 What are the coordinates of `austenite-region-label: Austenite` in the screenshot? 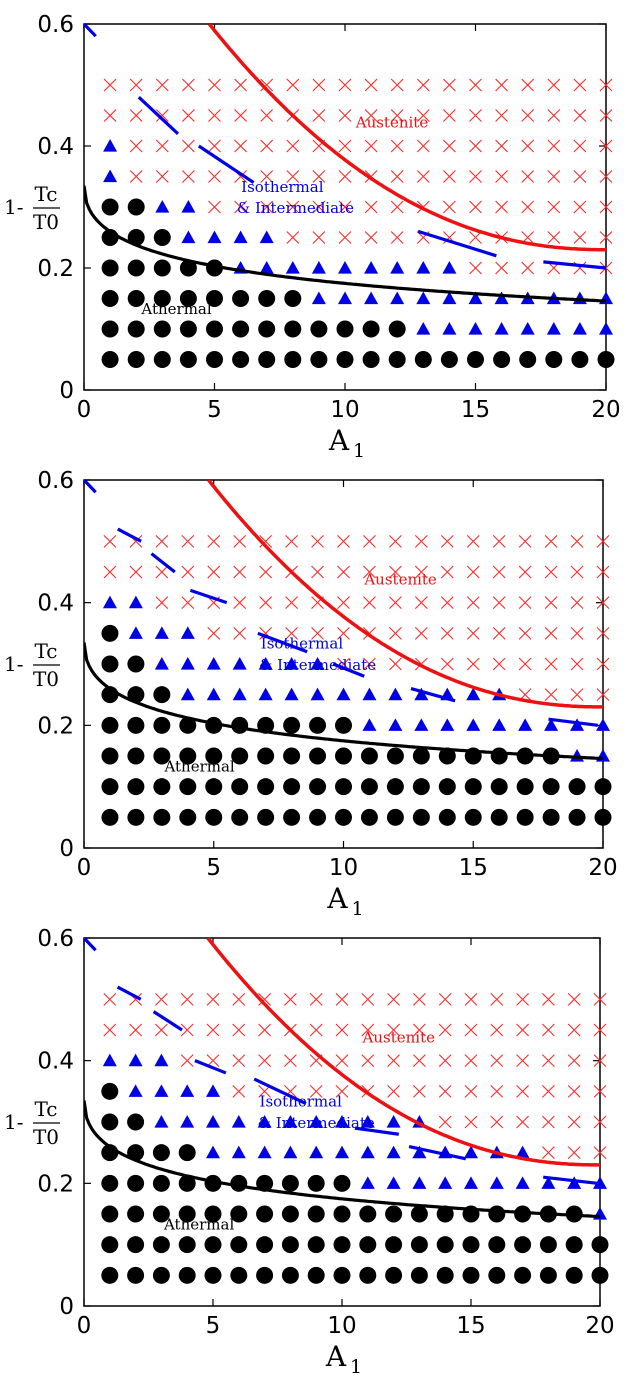 It's located at (392, 123).